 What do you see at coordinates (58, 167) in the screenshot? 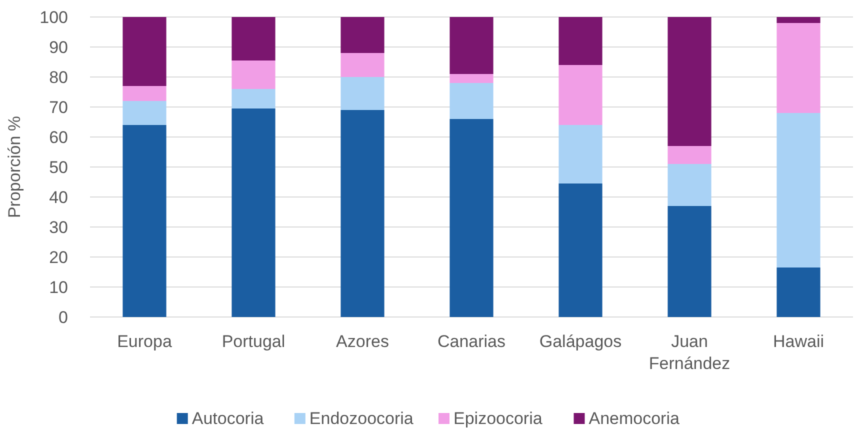
I see `y-tick-label: 50` at bounding box center [58, 167].